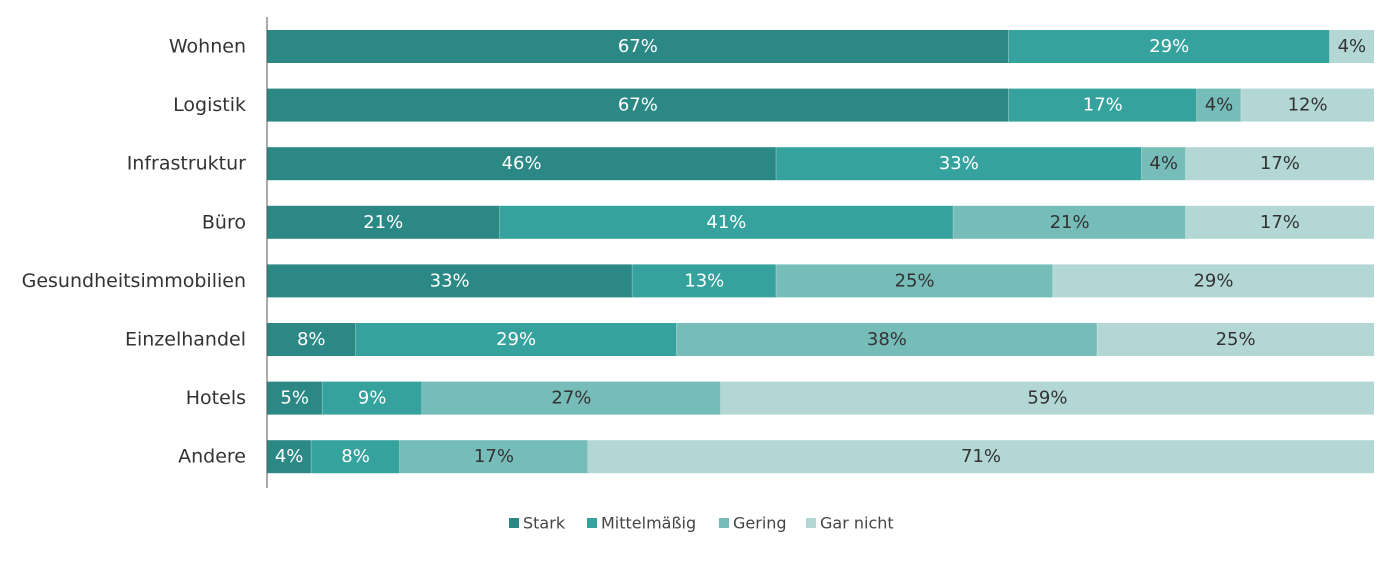 The width and height of the screenshot is (1395, 564). I want to click on legend-label-gar-nicht: Gar nicht, so click(857, 523).